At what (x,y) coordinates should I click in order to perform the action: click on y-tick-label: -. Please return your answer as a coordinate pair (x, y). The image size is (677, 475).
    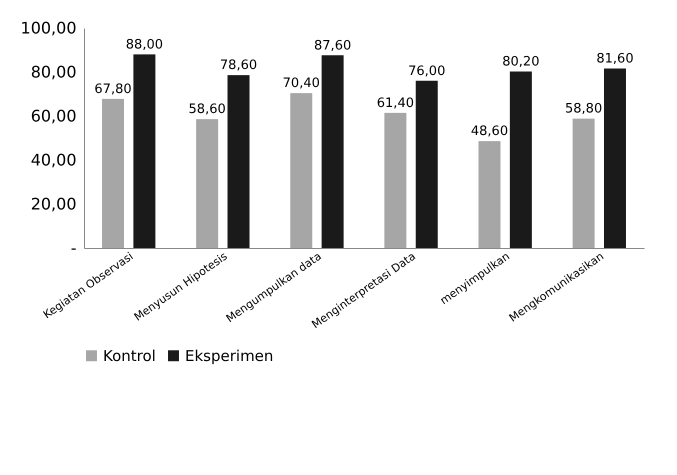
    Looking at the image, I should click on (73, 248).